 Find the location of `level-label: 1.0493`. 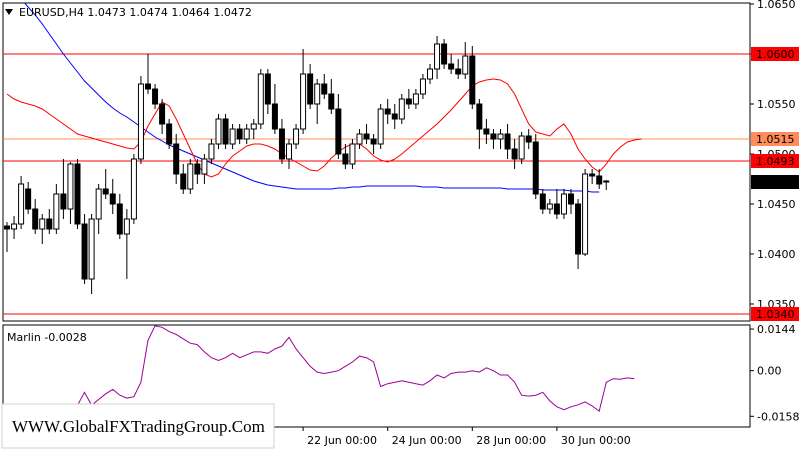

level-label: 1.0493 is located at coordinates (775, 161).